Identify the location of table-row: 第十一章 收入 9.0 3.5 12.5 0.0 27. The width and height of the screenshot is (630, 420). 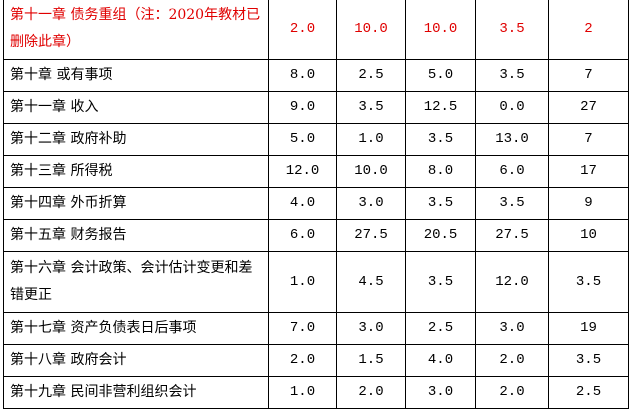
(316, 107).